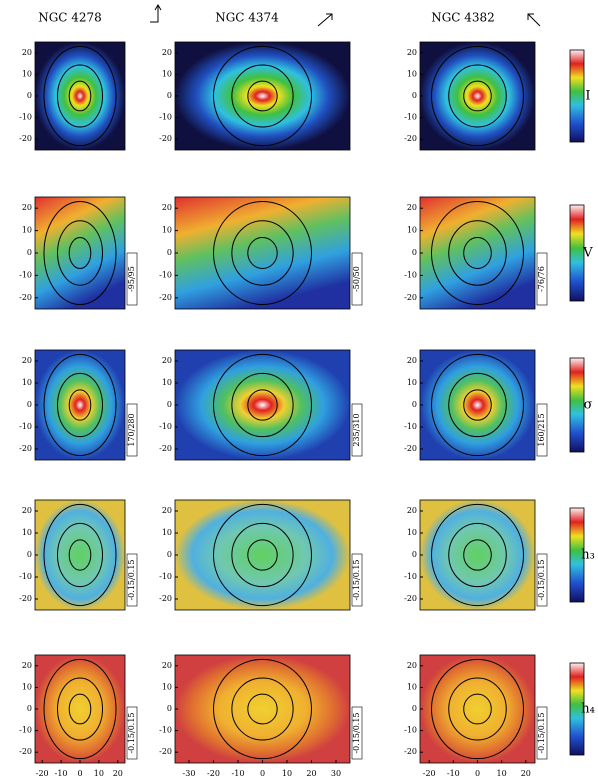 The height and width of the screenshot is (783, 598). What do you see at coordinates (588, 555) in the screenshot?
I see `quantity-label: h₃` at bounding box center [588, 555].